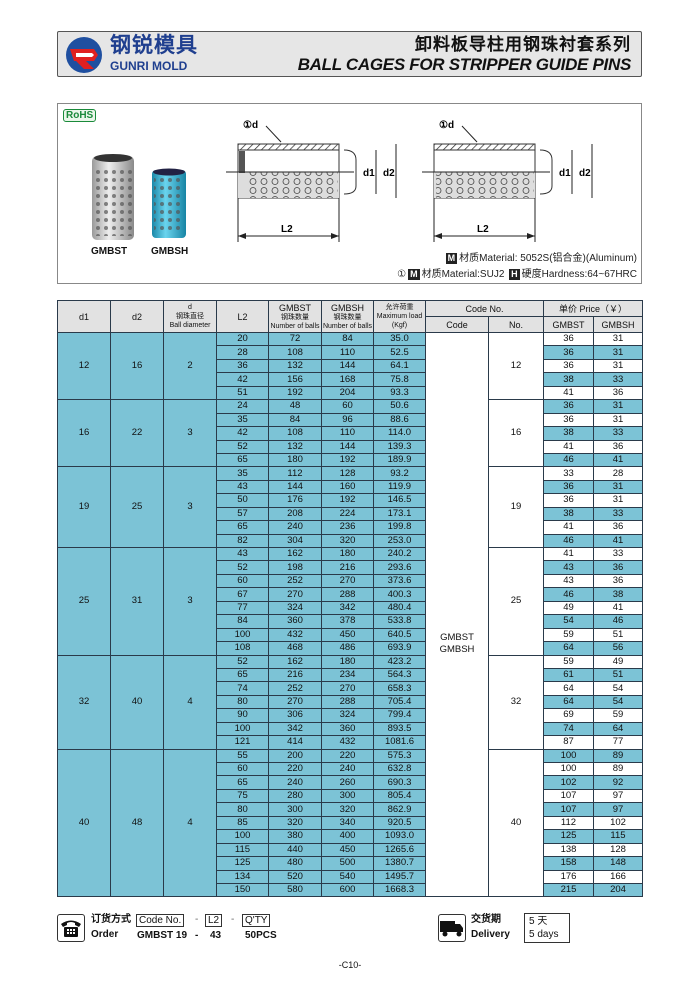 The width and height of the screenshot is (700, 988). I want to click on cell-price-gmbsh: 46, so click(618, 621).